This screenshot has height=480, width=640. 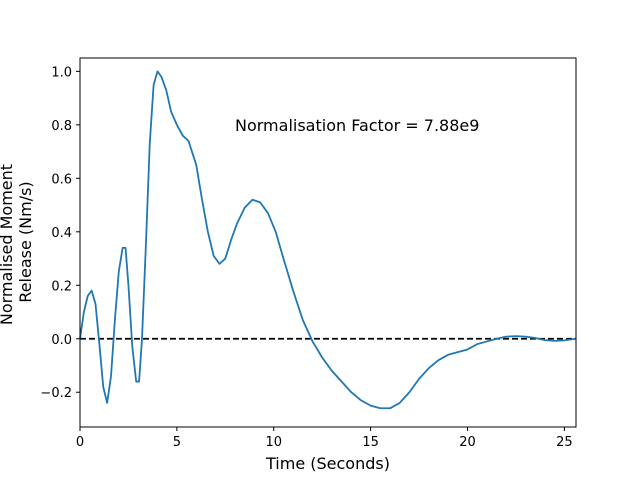 What do you see at coordinates (61, 340) in the screenshot?
I see `y-tick-label: 0.0` at bounding box center [61, 340].